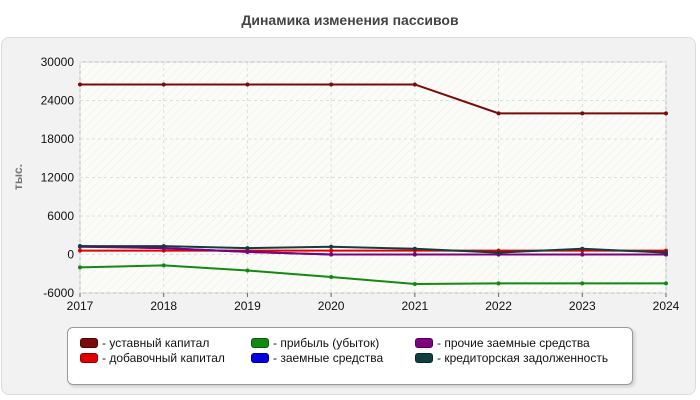 The width and height of the screenshot is (700, 400). I want to click on legend-item: - заемные средства, so click(317, 358).